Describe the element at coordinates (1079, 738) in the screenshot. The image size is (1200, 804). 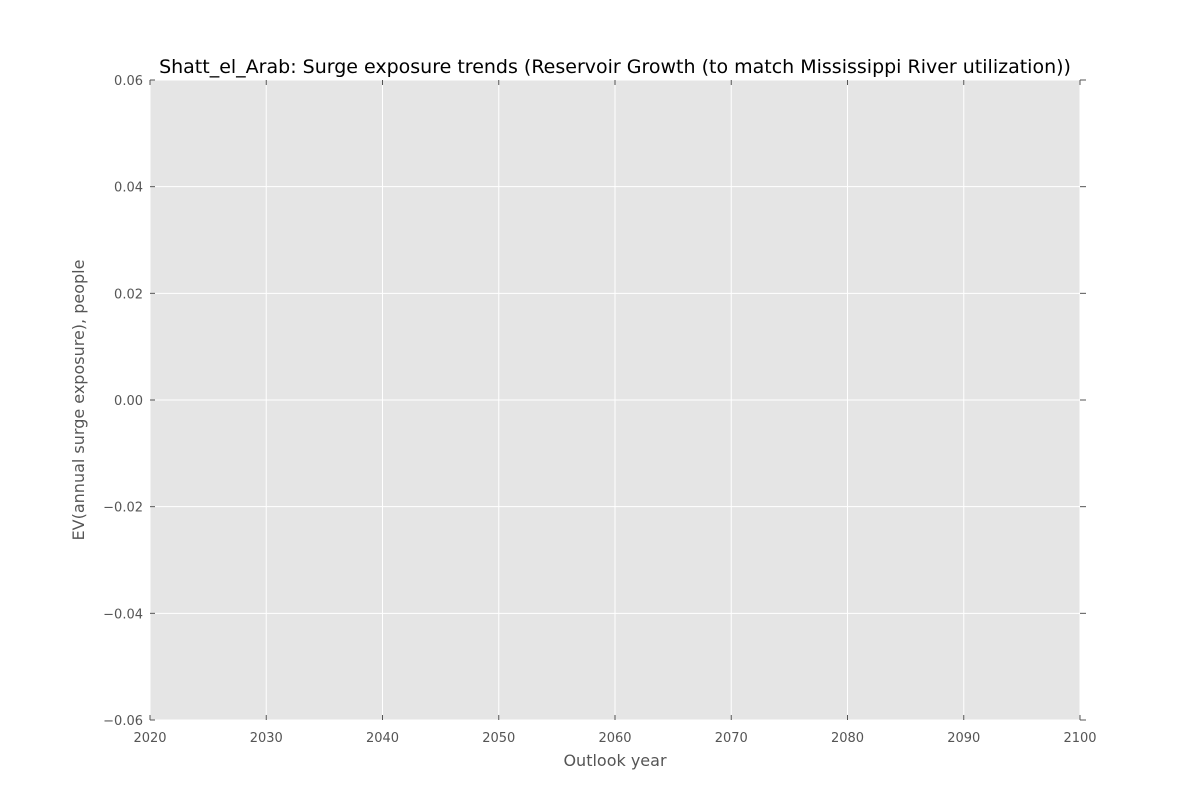
I see `x-tick-label: 2100` at that location.